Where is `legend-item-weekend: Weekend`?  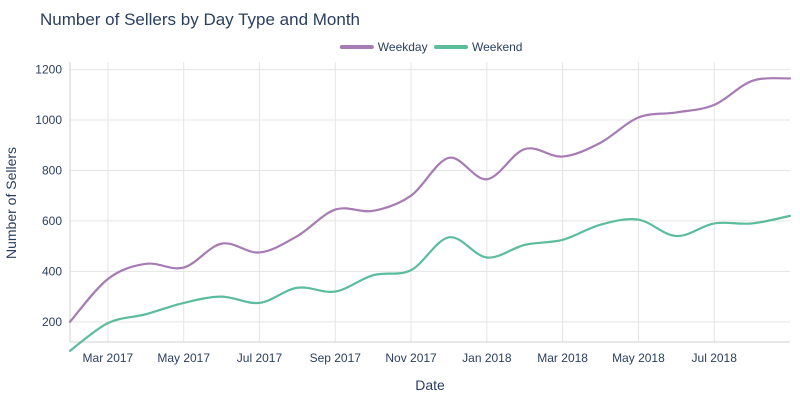
legend-item-weekend: Weekend is located at coordinates (478, 47).